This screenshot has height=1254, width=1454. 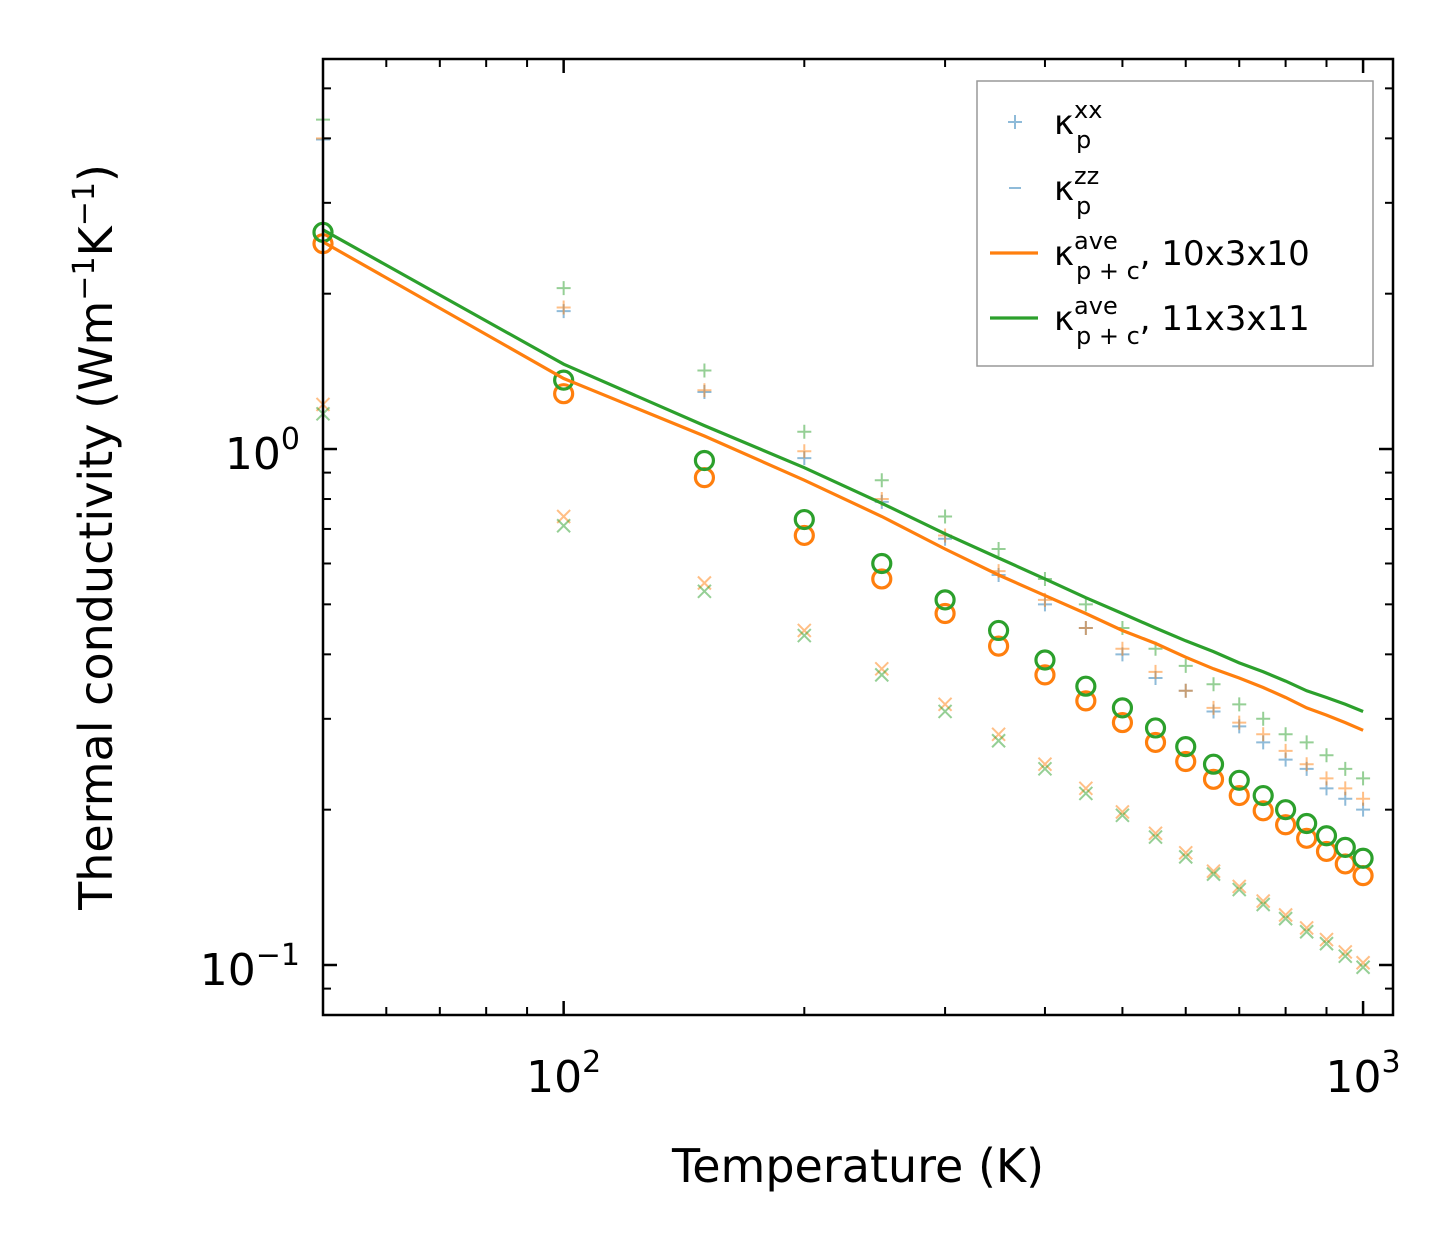 What do you see at coordinates (1182, 256) in the screenshot?
I see `legend-label: κave p + c, 10x3x10` at bounding box center [1182, 256].